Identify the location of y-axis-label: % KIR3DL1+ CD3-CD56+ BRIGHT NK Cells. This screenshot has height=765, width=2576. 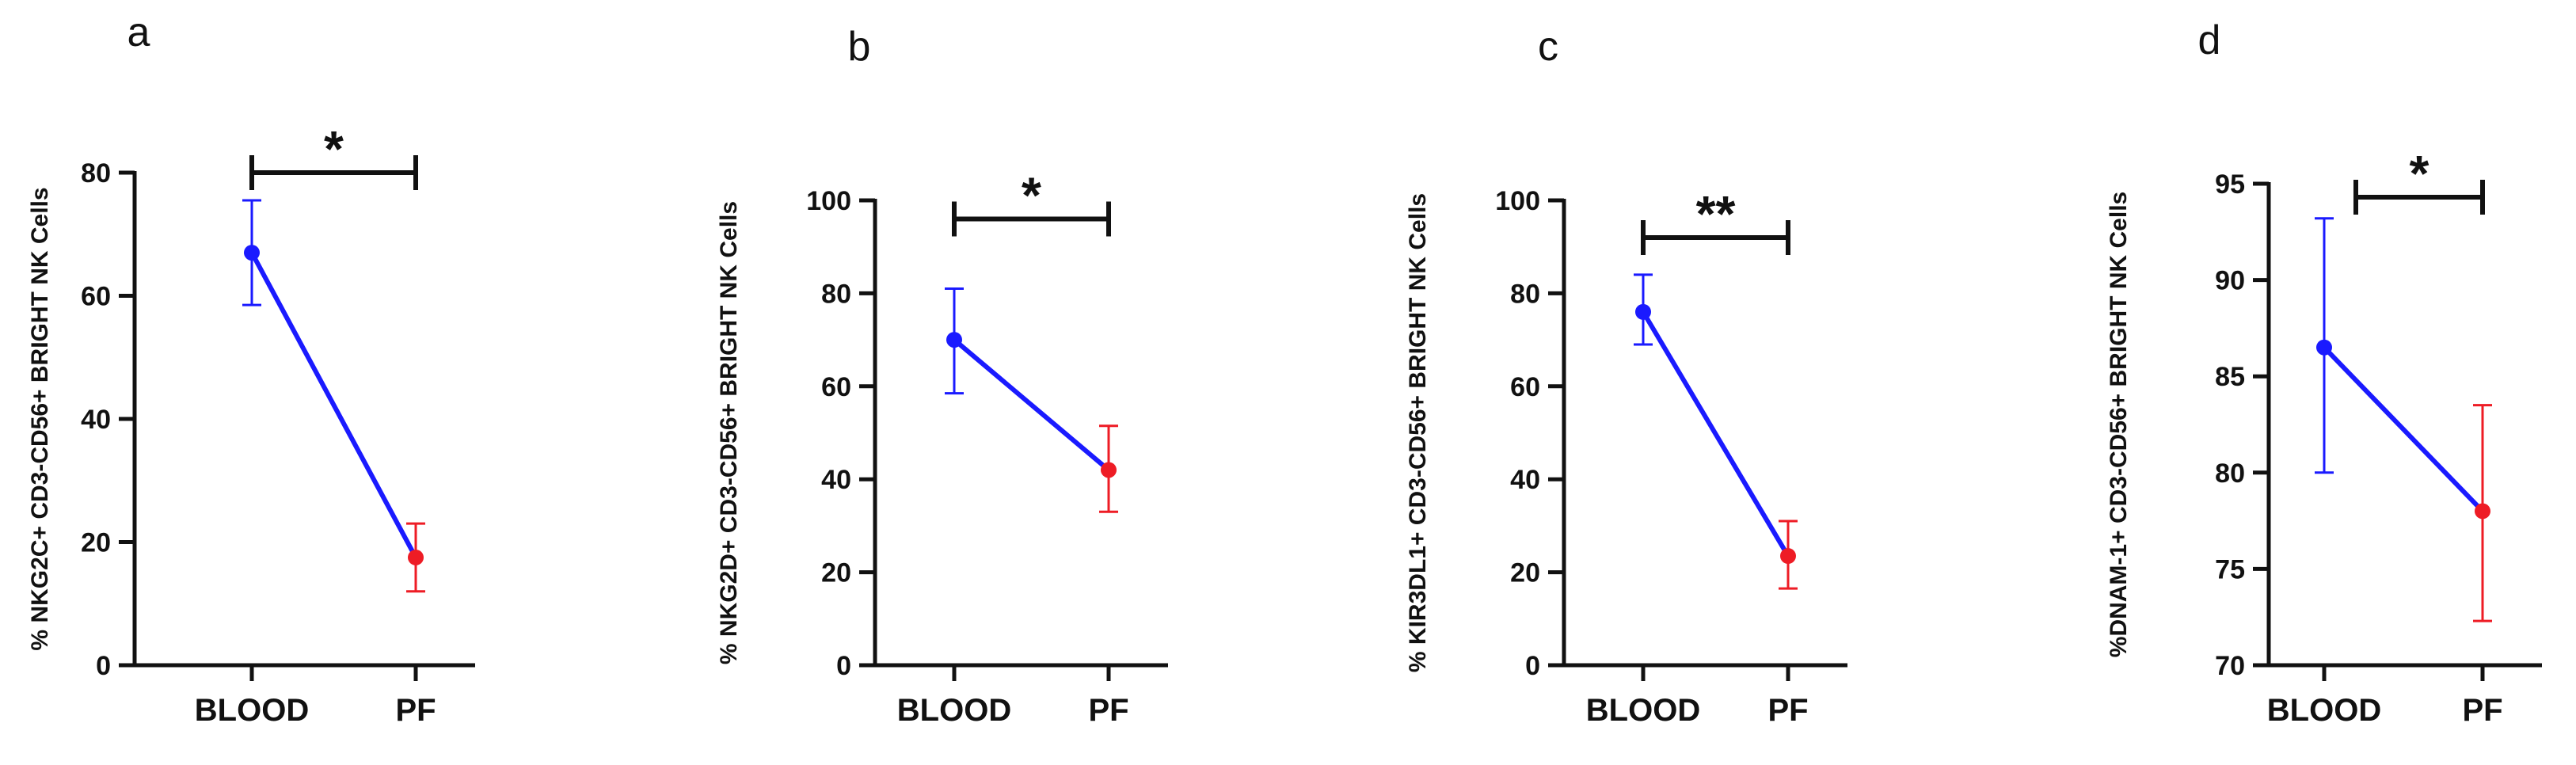
(1418, 432).